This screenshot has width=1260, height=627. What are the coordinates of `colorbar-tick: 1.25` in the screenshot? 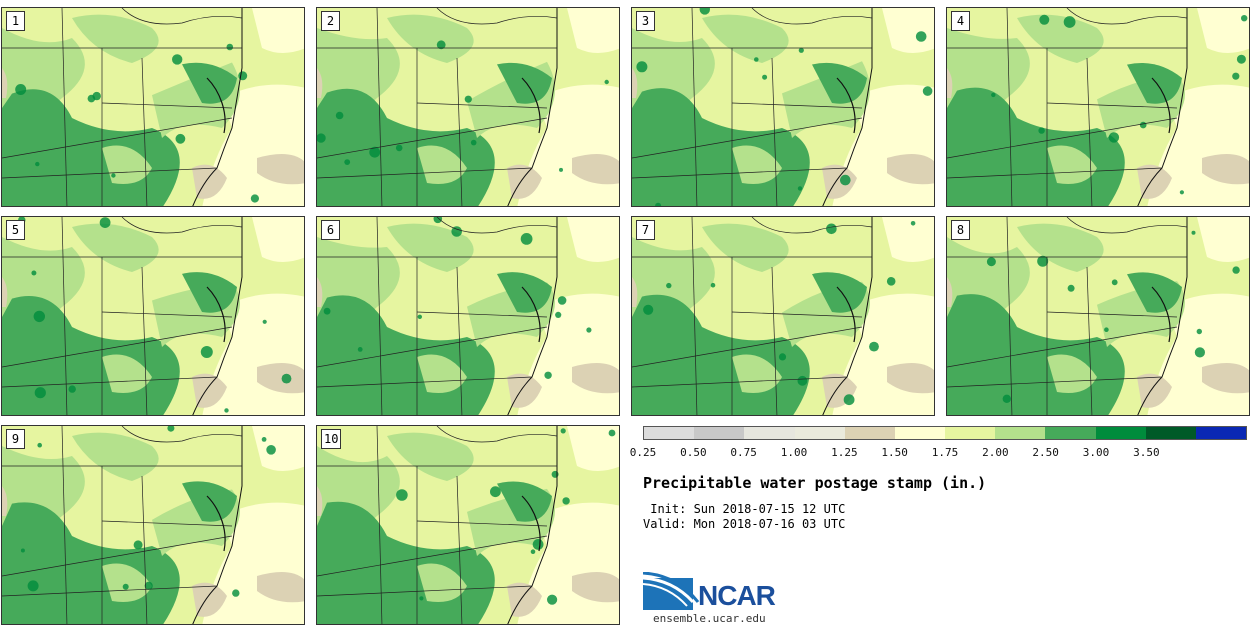 It's located at (844, 452).